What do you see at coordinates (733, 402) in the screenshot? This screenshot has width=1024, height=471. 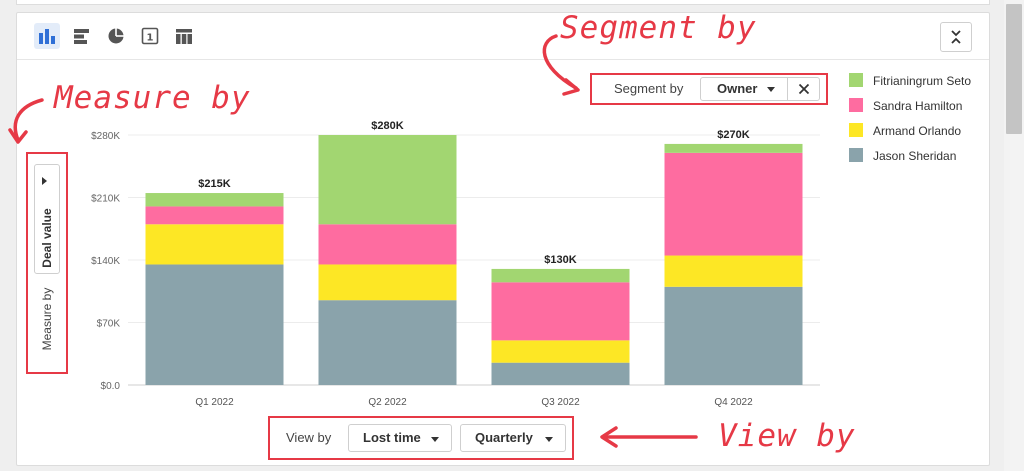 I see `x-tick-label: Q4 2022` at bounding box center [733, 402].